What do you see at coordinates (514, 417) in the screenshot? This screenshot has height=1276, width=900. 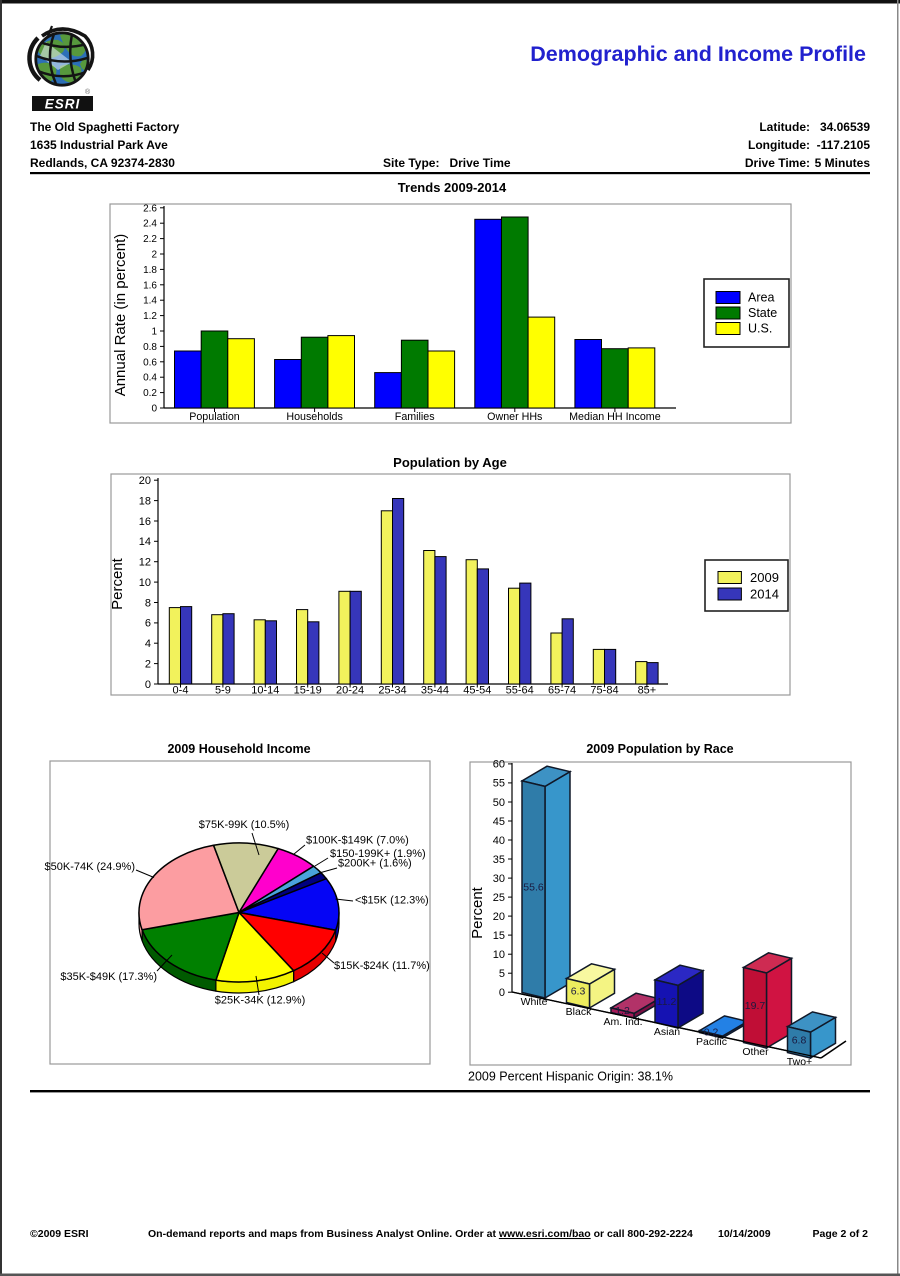 I see `svg-text: Owner HHs` at bounding box center [514, 417].